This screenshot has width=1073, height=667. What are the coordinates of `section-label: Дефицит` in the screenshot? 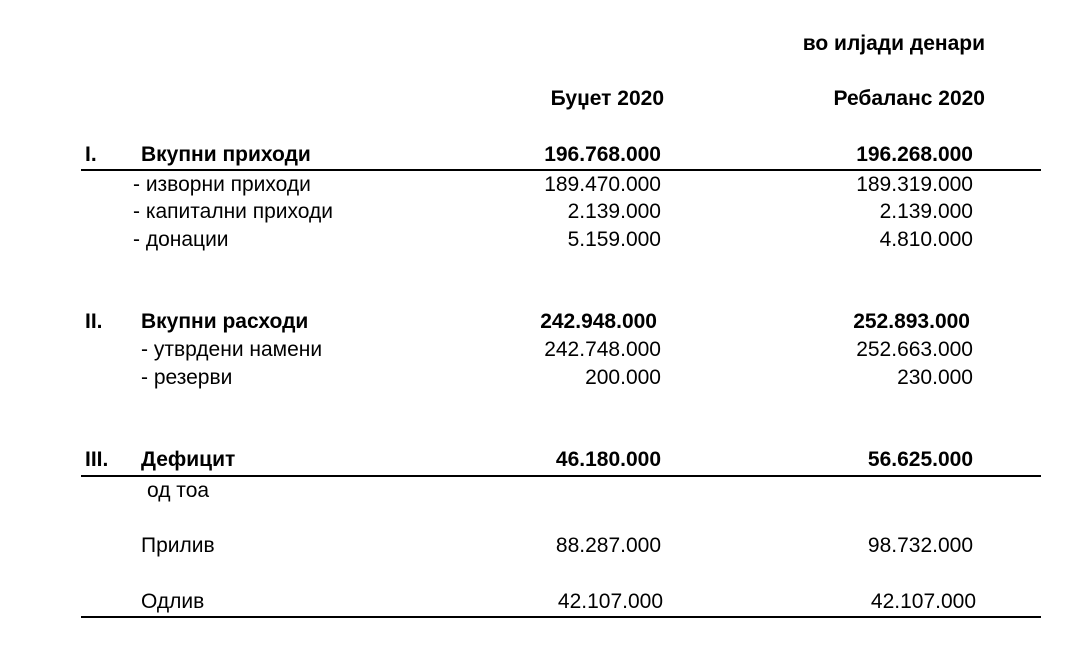 It's located at (188, 459).